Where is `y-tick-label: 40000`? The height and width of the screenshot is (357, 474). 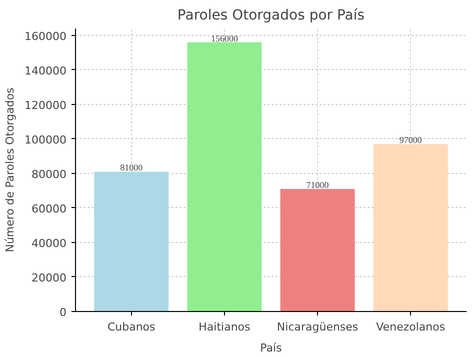
y-tick-label: 40000 is located at coordinates (49, 243).